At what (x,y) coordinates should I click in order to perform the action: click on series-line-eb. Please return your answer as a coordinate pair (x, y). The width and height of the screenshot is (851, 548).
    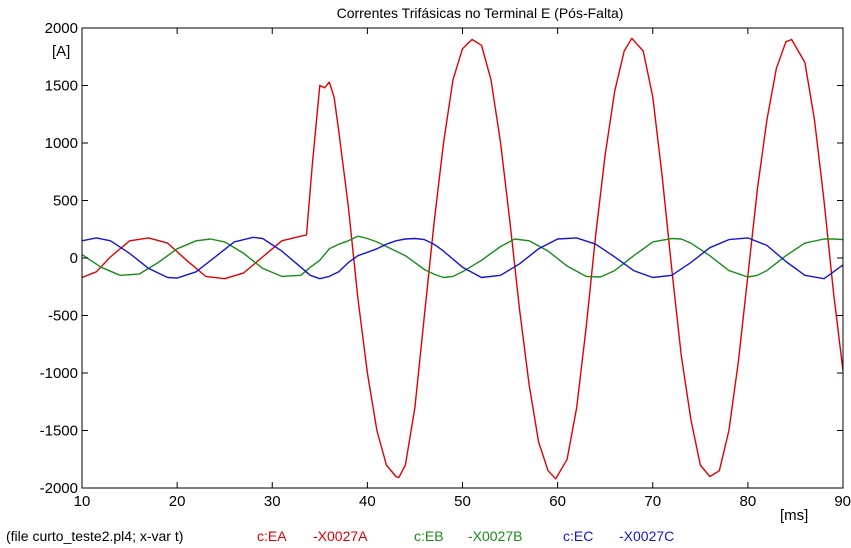
    Looking at the image, I should click on (462, 257).